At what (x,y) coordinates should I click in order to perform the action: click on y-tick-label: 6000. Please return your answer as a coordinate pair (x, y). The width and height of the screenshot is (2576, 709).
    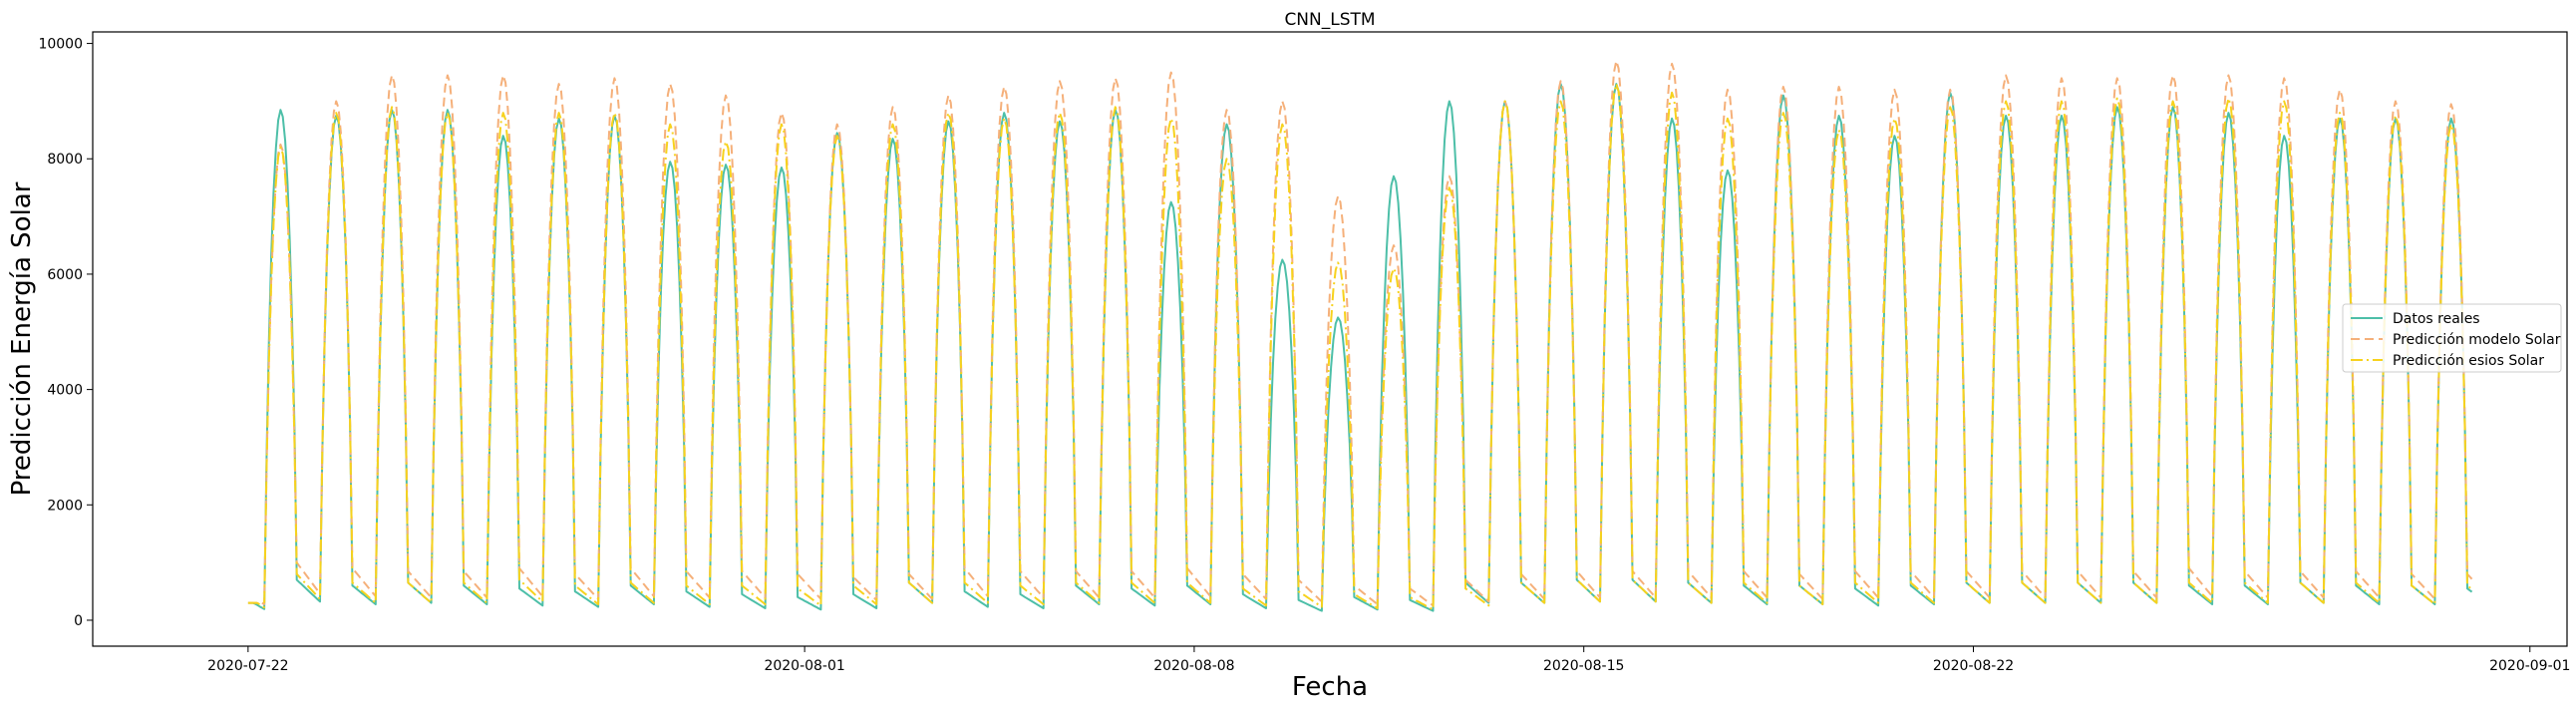
    Looking at the image, I should click on (65, 275).